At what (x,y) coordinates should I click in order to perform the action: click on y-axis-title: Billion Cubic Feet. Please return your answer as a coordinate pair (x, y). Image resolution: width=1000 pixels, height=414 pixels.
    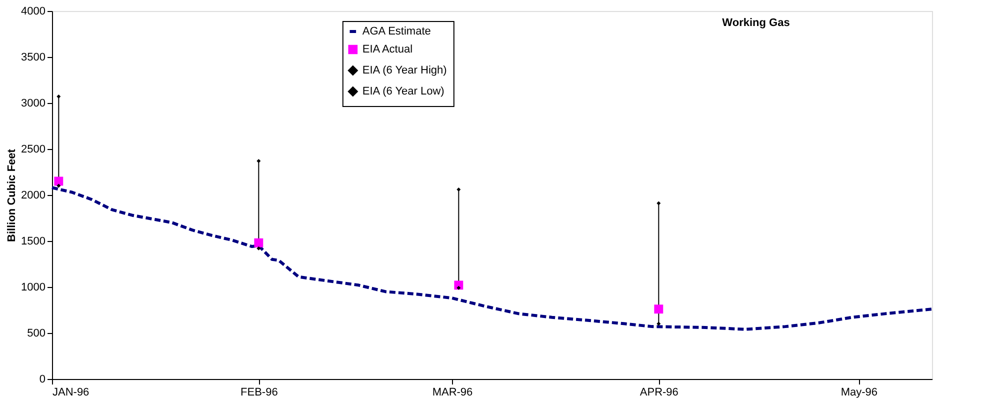
    Looking at the image, I should click on (12, 195).